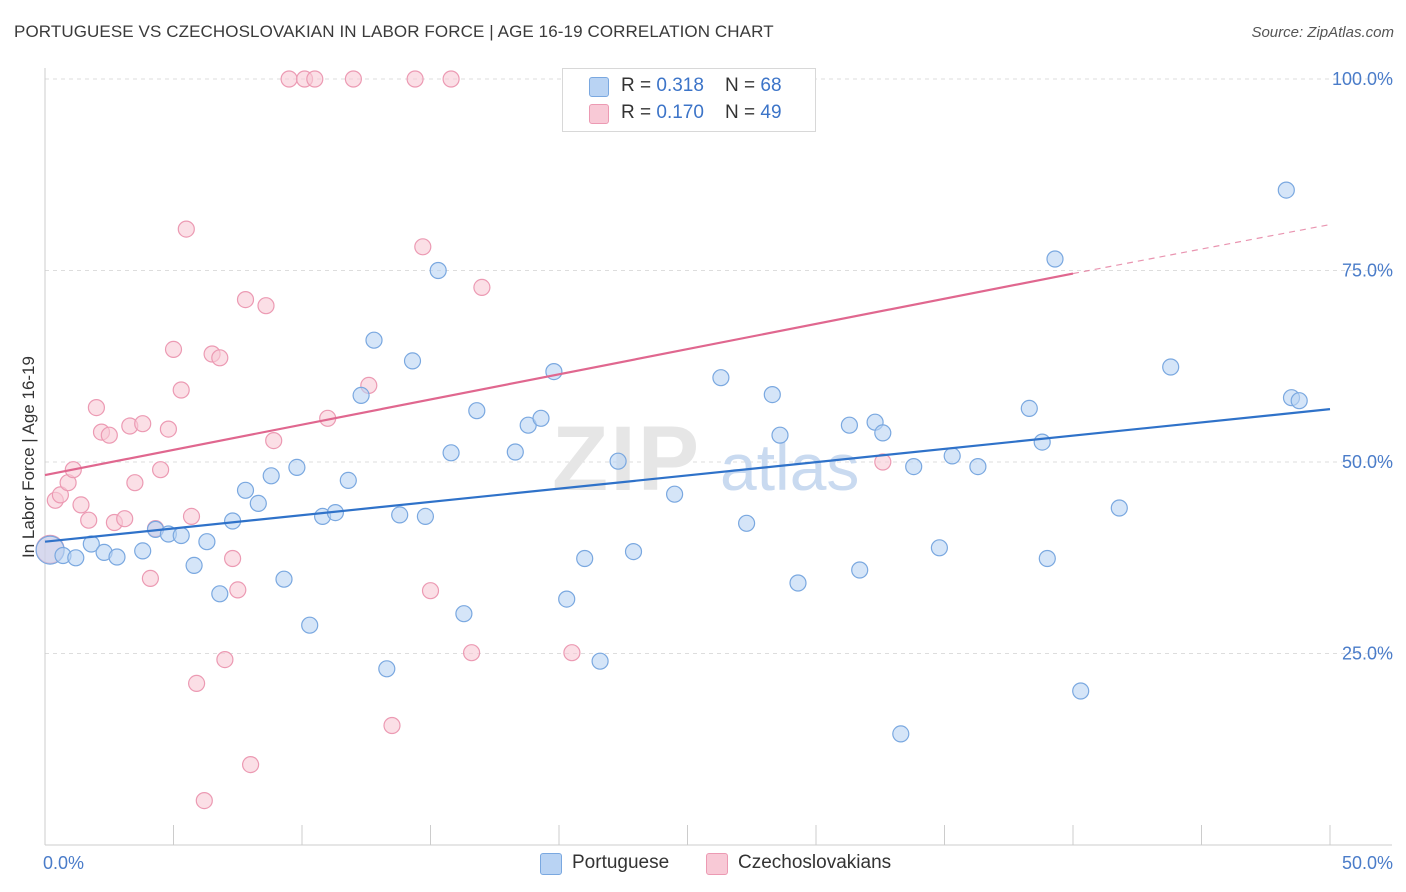 This screenshot has width=1406, height=892. What do you see at coordinates (771, 112) in the screenshot?
I see `legend-n-value: 49` at bounding box center [771, 112].